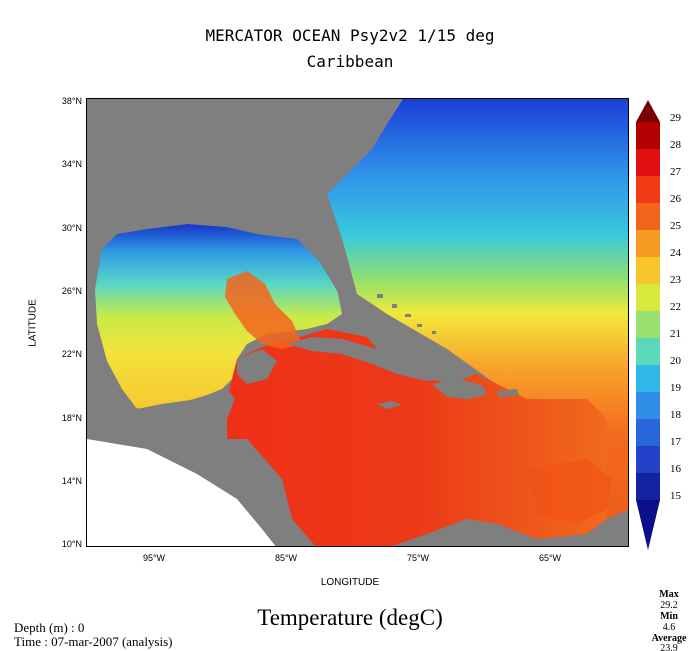 The height and width of the screenshot is (651, 700). What do you see at coordinates (675, 145) in the screenshot?
I see `colorbar-tick-label: 28` at bounding box center [675, 145].